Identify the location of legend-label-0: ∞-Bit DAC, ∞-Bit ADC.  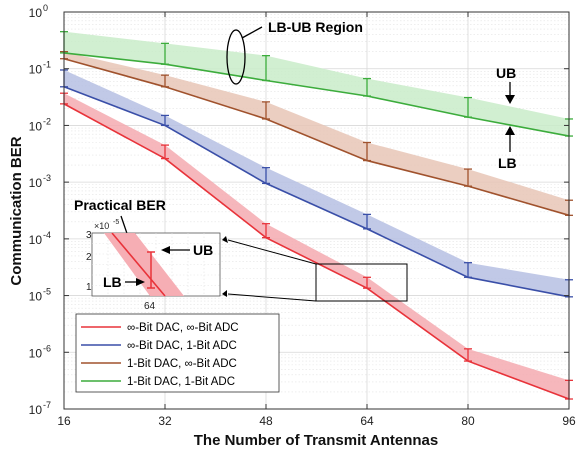
(183, 328).